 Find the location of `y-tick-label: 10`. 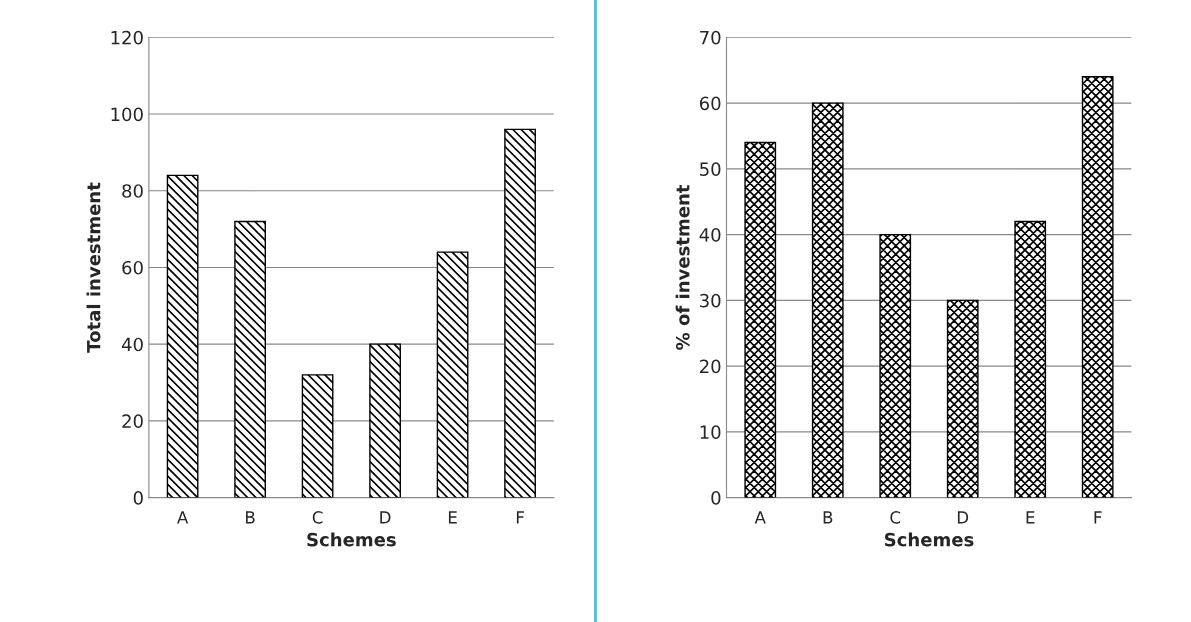

y-tick-label: 10 is located at coordinates (710, 432).